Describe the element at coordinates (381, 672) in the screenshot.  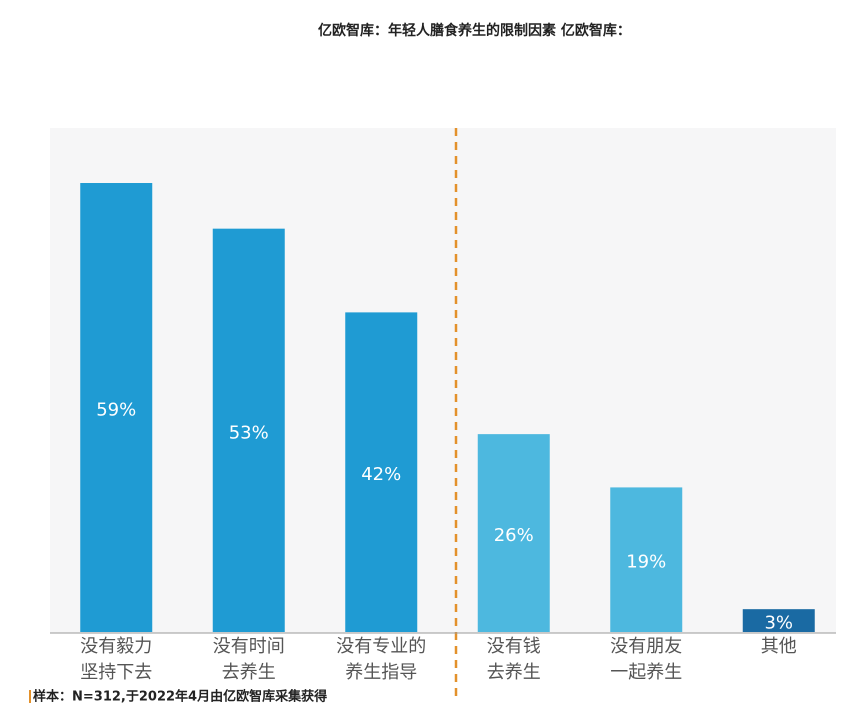
I see `x-tick-label: 养生指导` at that location.